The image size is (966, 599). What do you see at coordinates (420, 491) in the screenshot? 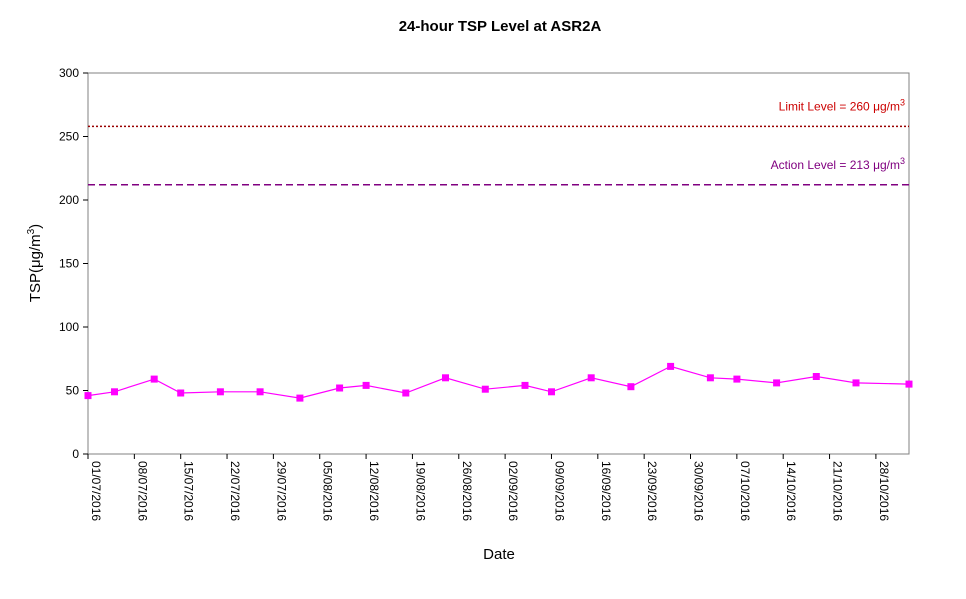
I see `x-tick-label: 19/08/2016` at bounding box center [420, 491].